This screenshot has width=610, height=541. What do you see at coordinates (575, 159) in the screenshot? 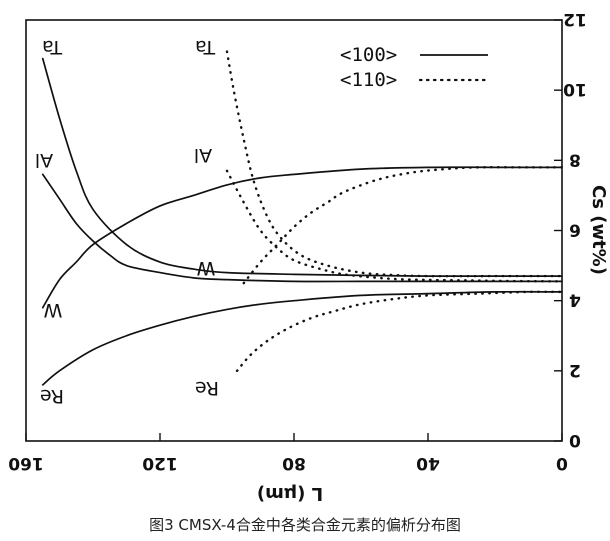
I see `y-tick-label: 8` at bounding box center [575, 159].